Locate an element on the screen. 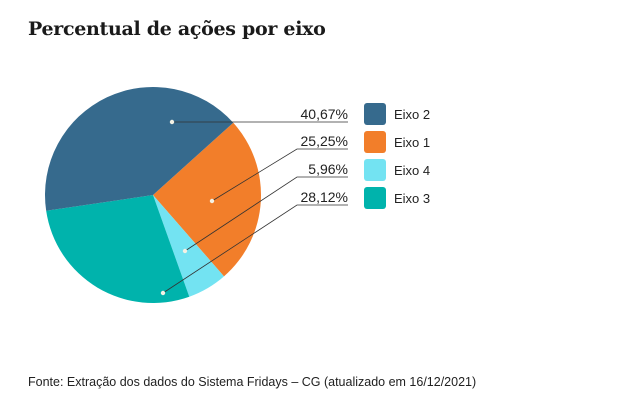 This screenshot has width=640, height=409. legend-label: Eixo 1 is located at coordinates (412, 142).